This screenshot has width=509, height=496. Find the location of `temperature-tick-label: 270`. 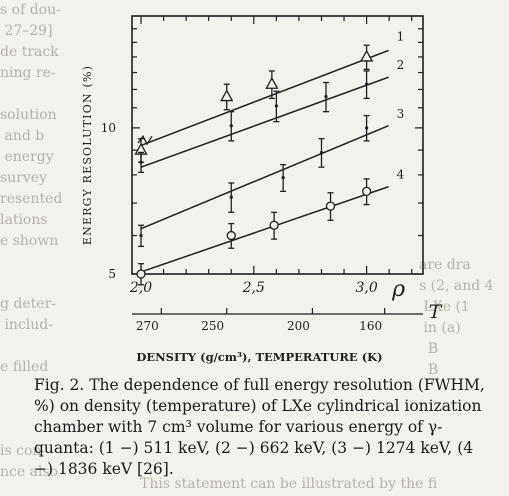

temperature-tick-label: 270 is located at coordinates (147, 326).